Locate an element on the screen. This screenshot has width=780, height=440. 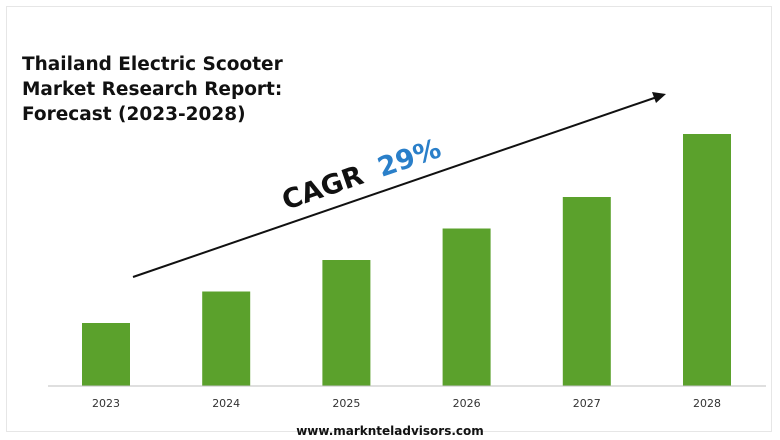
x-tick-label-2027: 2027 is located at coordinates (587, 403).